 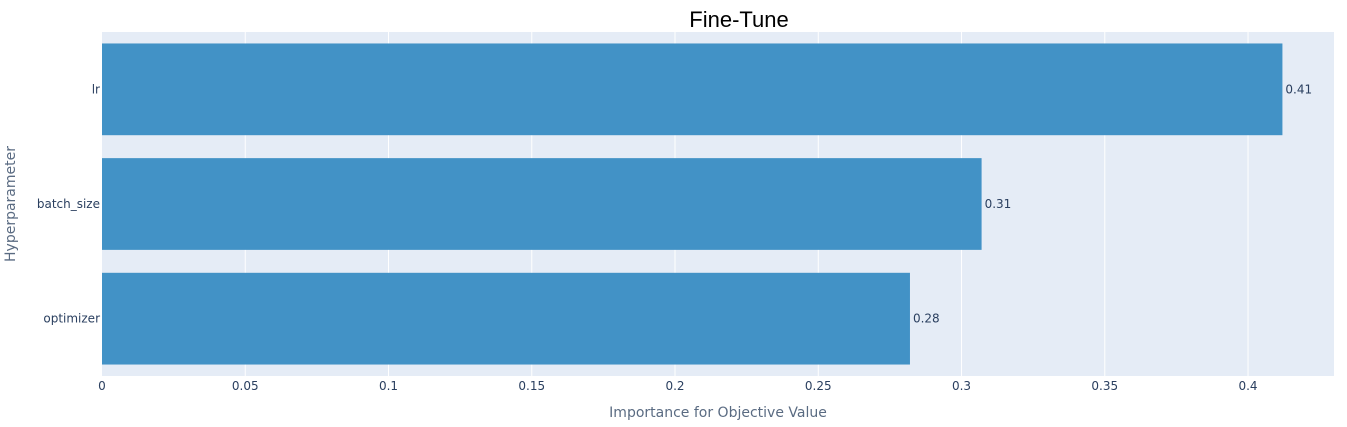 I want to click on x-tick-label: 0.1, so click(x=388, y=386).